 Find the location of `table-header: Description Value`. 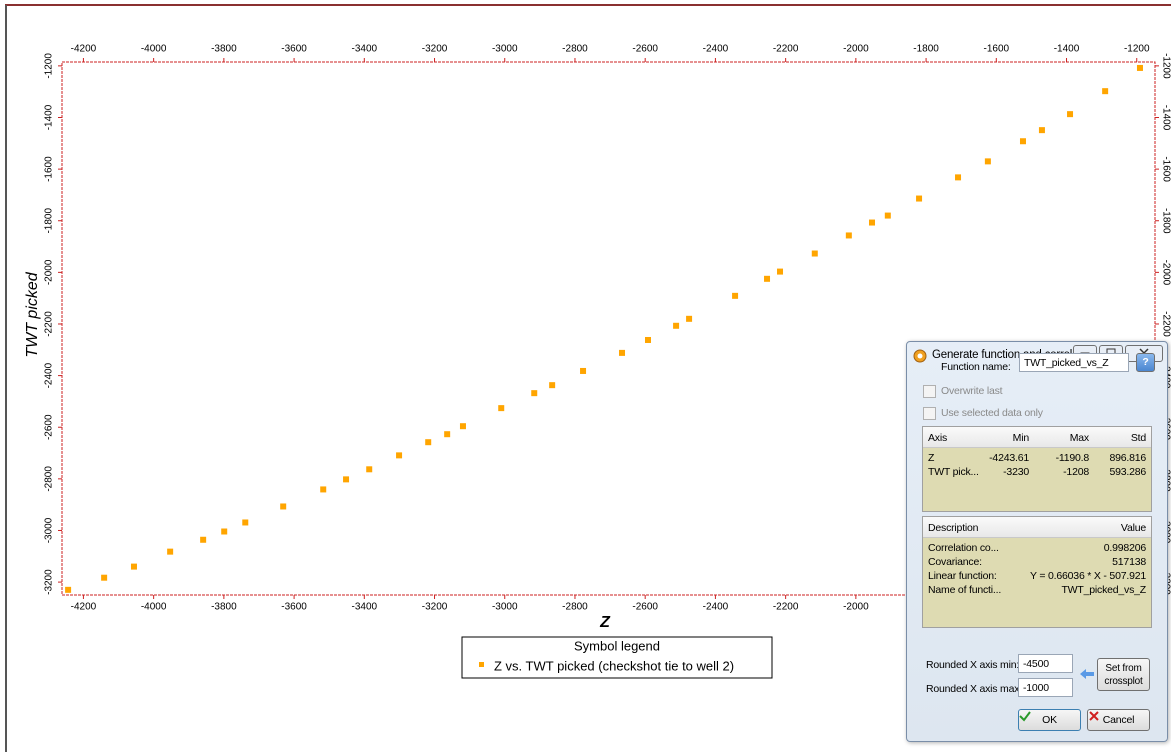

table-header: Description Value is located at coordinates (1037, 527).